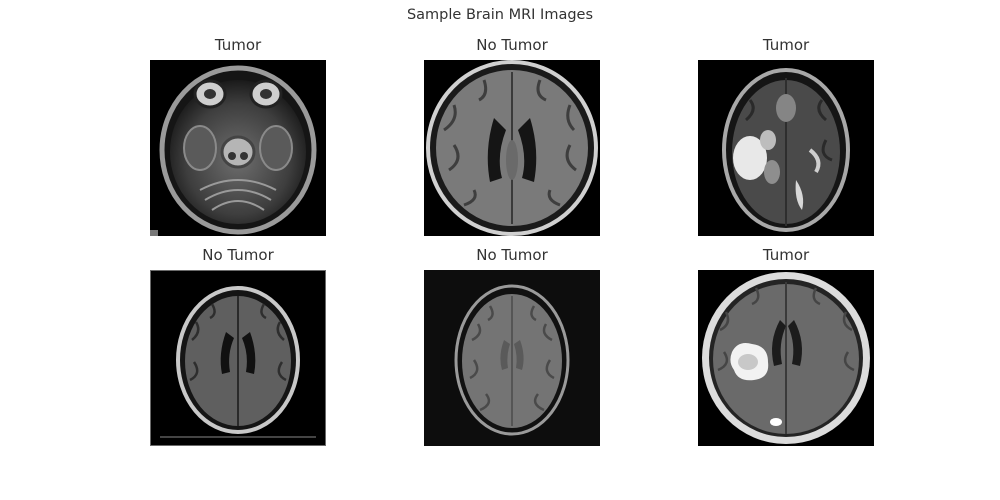 This screenshot has width=1000, height=500. I want to click on figure-title: Sample Brain MRI Images, so click(500, 15).